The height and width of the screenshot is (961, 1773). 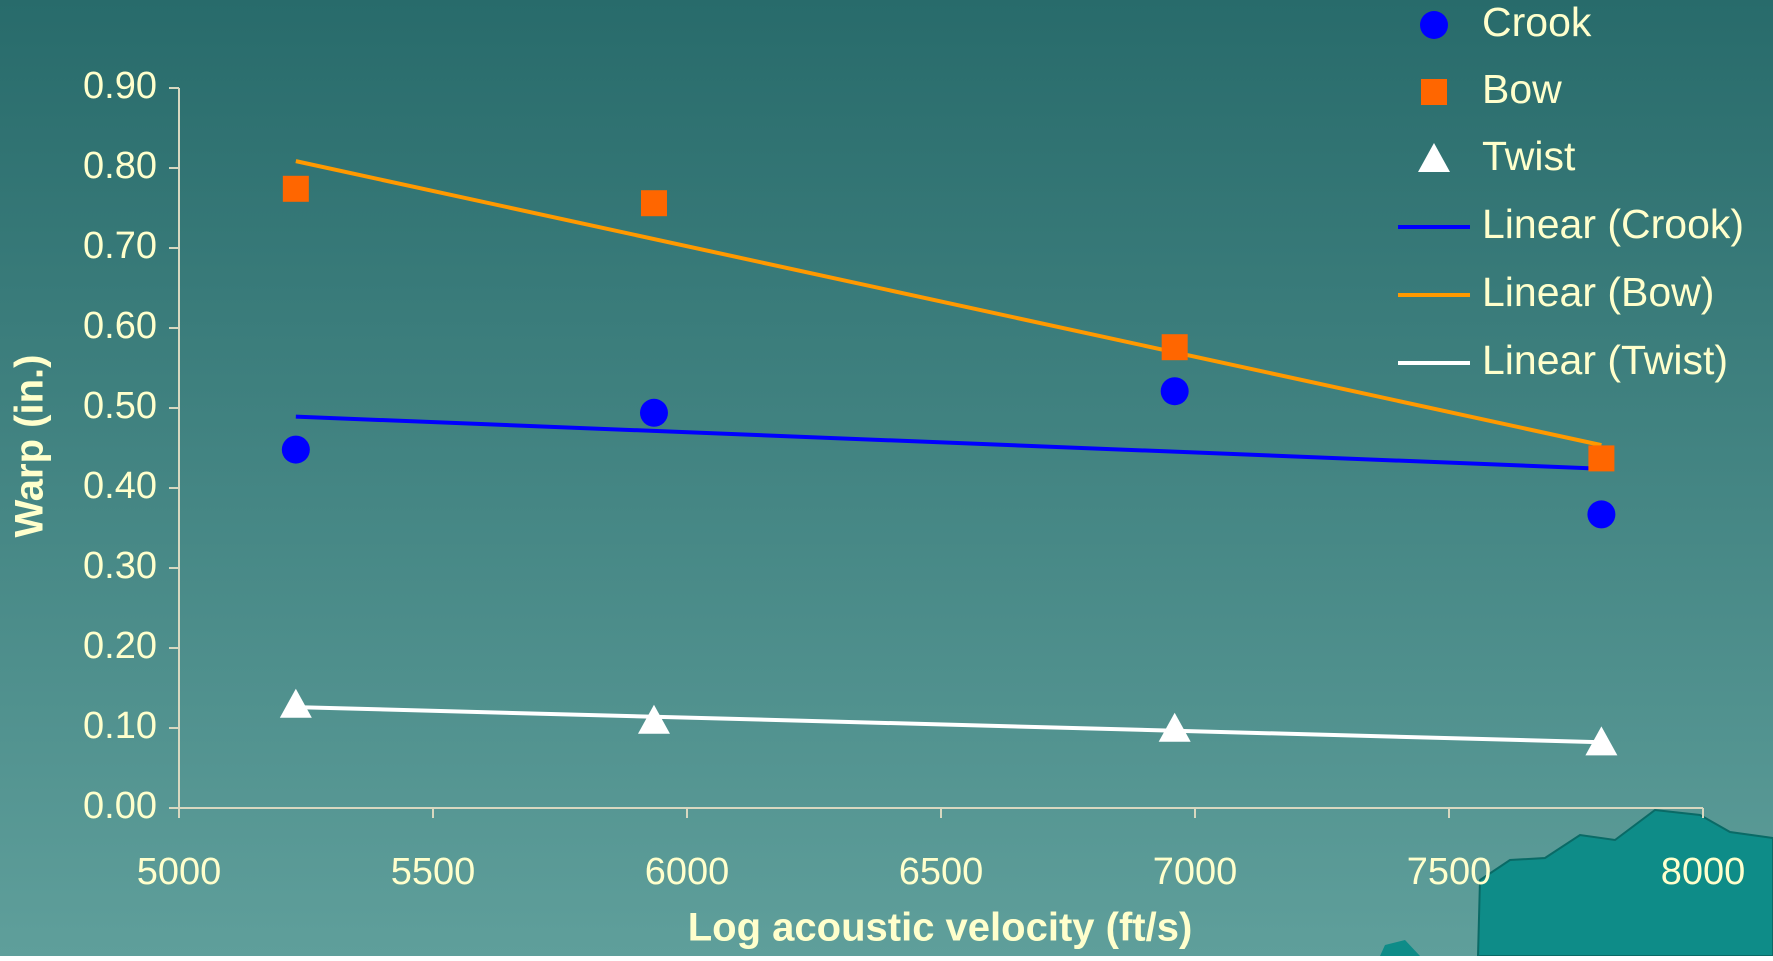 What do you see at coordinates (120, 486) in the screenshot?
I see `y-tick-label: 0.40` at bounding box center [120, 486].